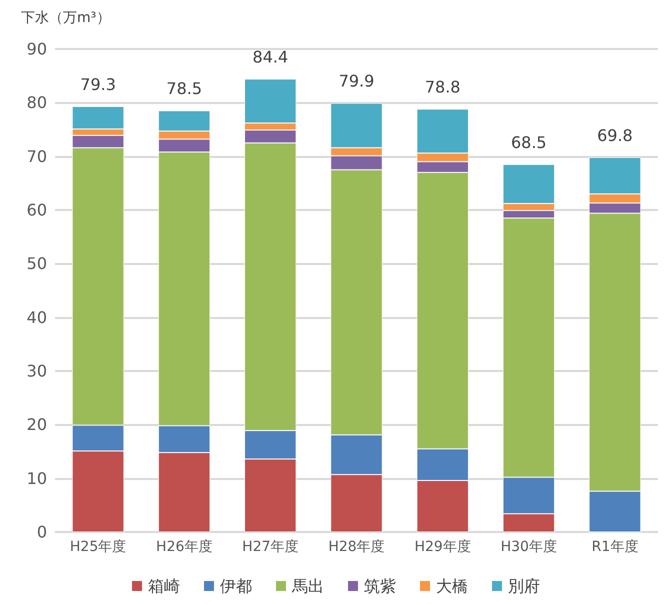 This screenshot has height=605, width=670. Describe the element at coordinates (270, 57) in the screenshot. I see `total-label: 84.4` at that location.